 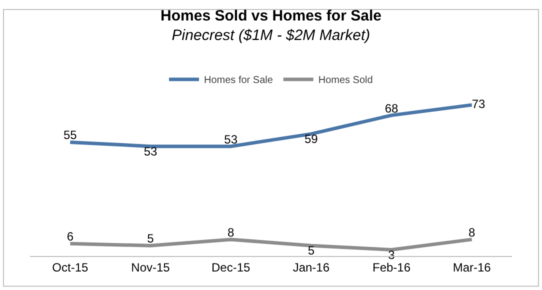 I want to click on chart-title: Homes Sold vs Homes for Sale, so click(x=271, y=15).